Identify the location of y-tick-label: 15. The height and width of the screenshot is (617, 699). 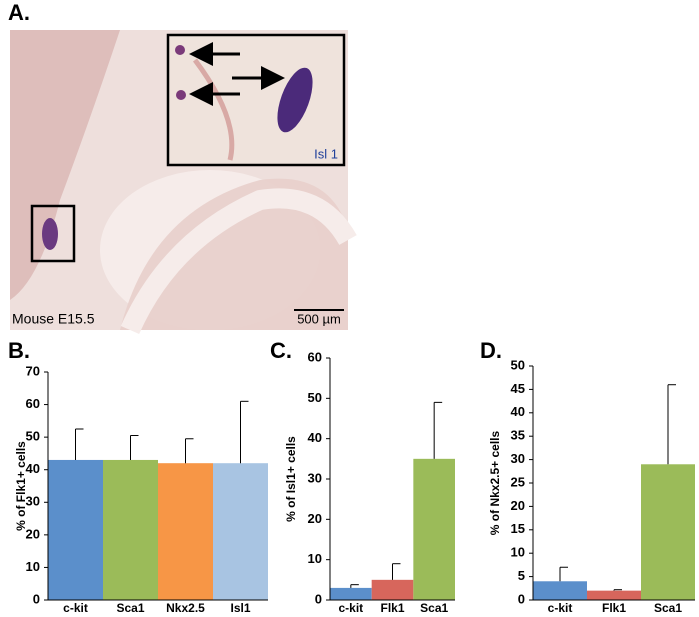
(518, 528).